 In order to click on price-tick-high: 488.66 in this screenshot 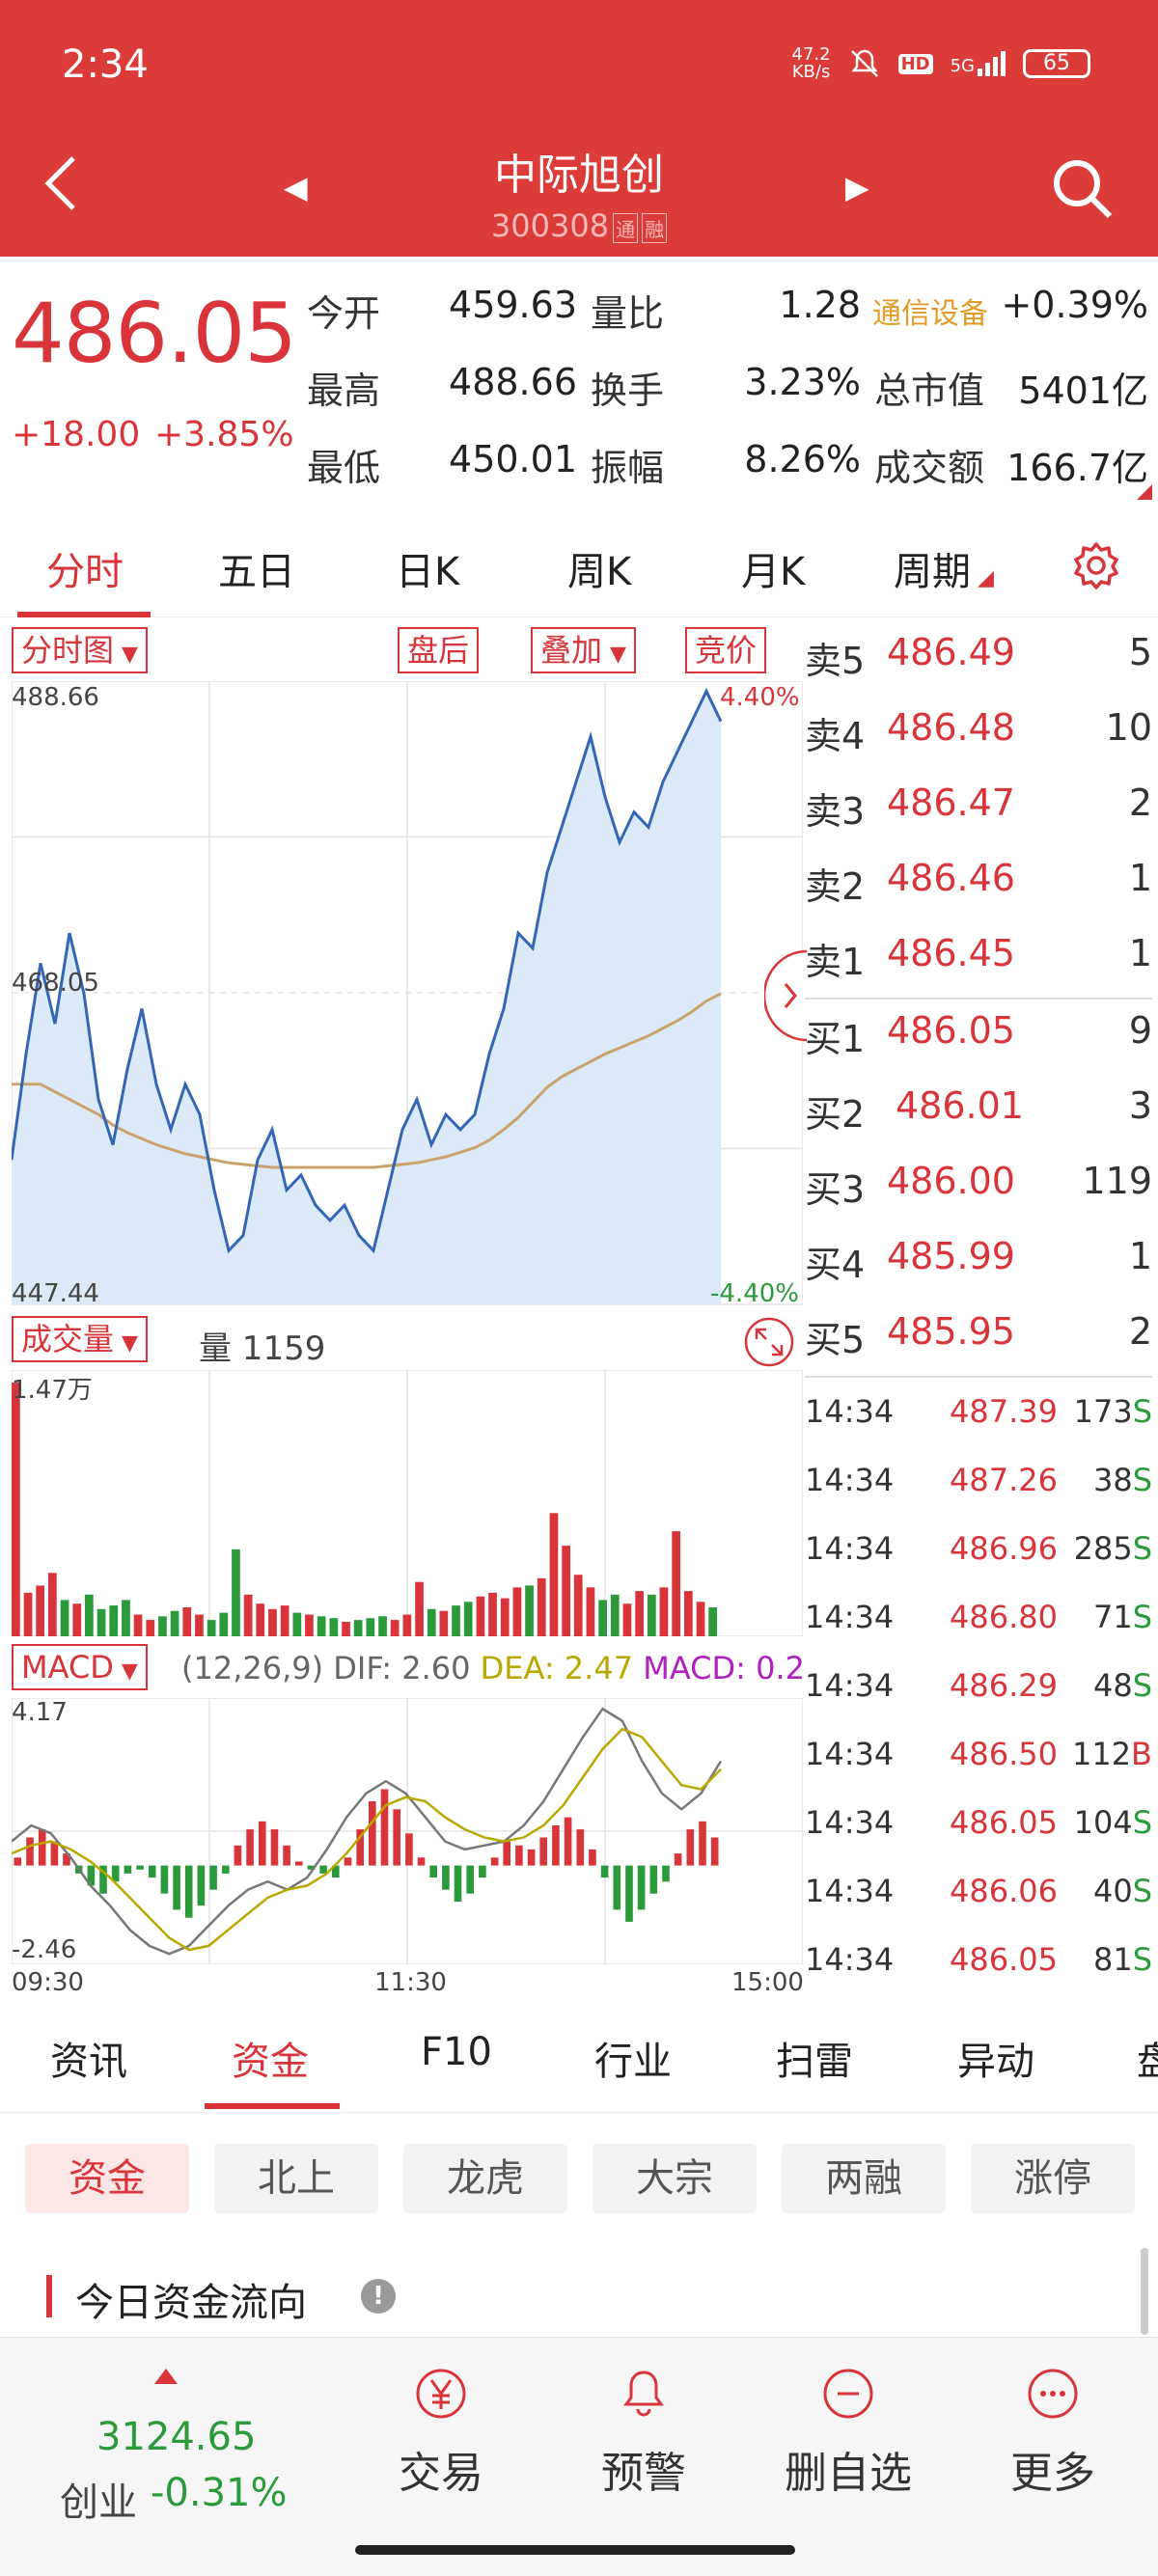, I will do `click(55, 698)`.